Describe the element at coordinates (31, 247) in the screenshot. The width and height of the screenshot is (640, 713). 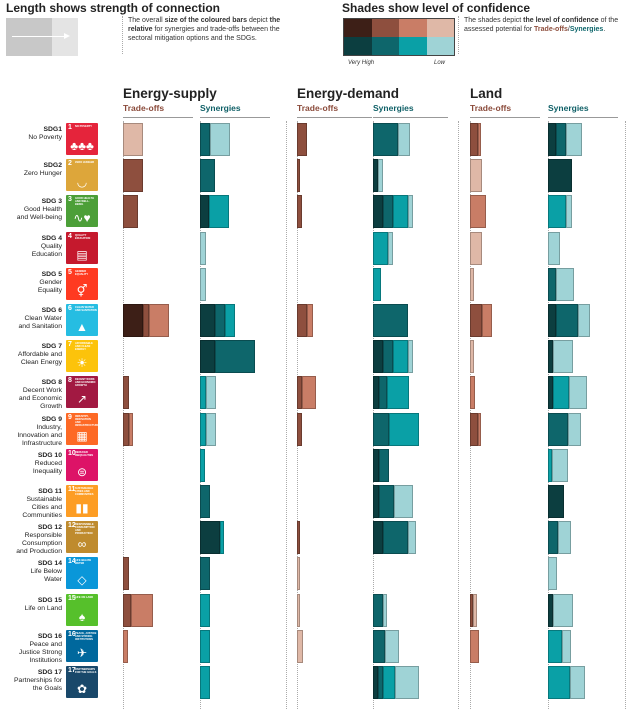
I see `sdg-label-sdg4: SDG 4 Quality Education` at that location.